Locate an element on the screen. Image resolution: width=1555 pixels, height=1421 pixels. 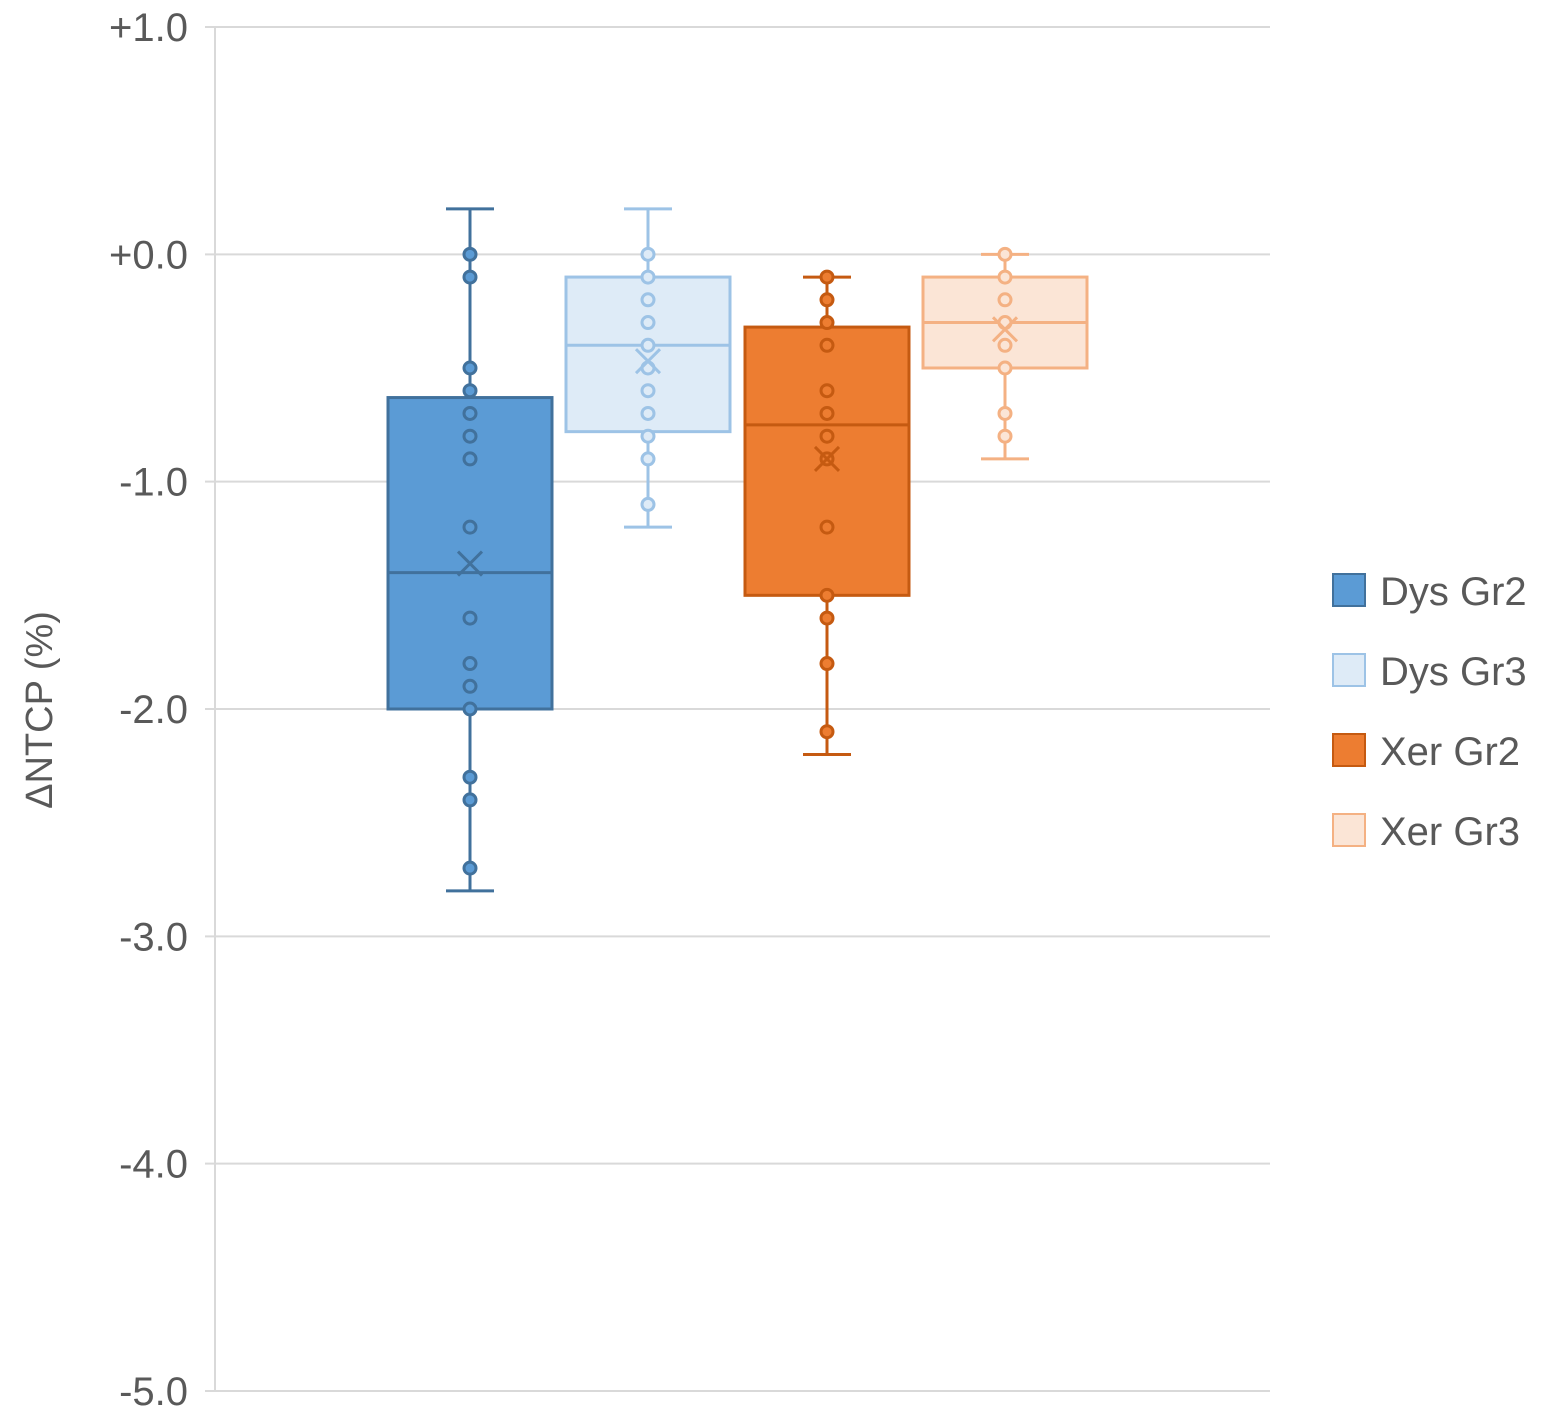
box-dys-gr2 is located at coordinates (470, 550).